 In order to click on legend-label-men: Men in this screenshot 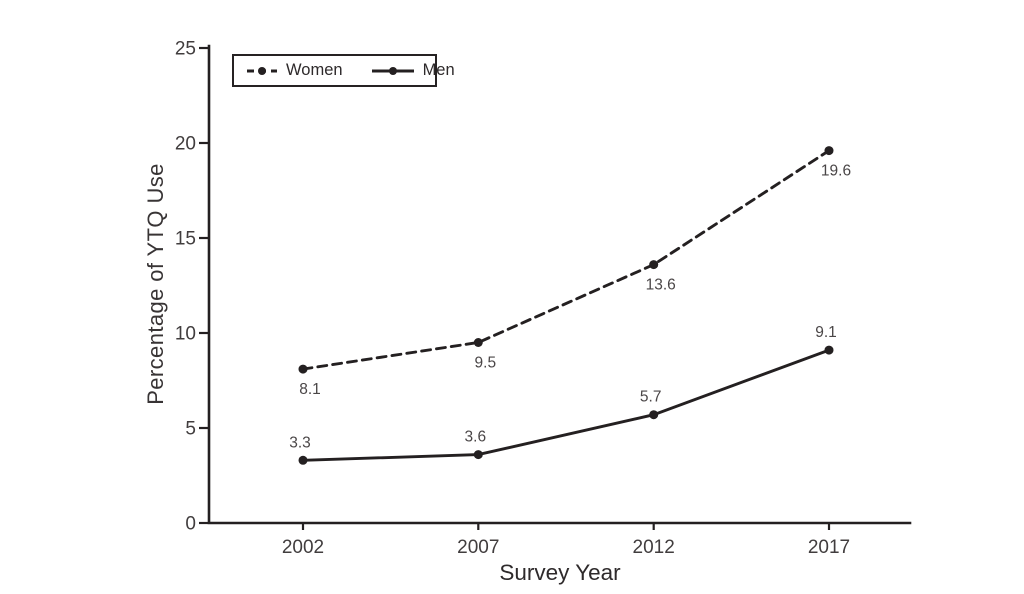, I will do `click(438, 70)`.